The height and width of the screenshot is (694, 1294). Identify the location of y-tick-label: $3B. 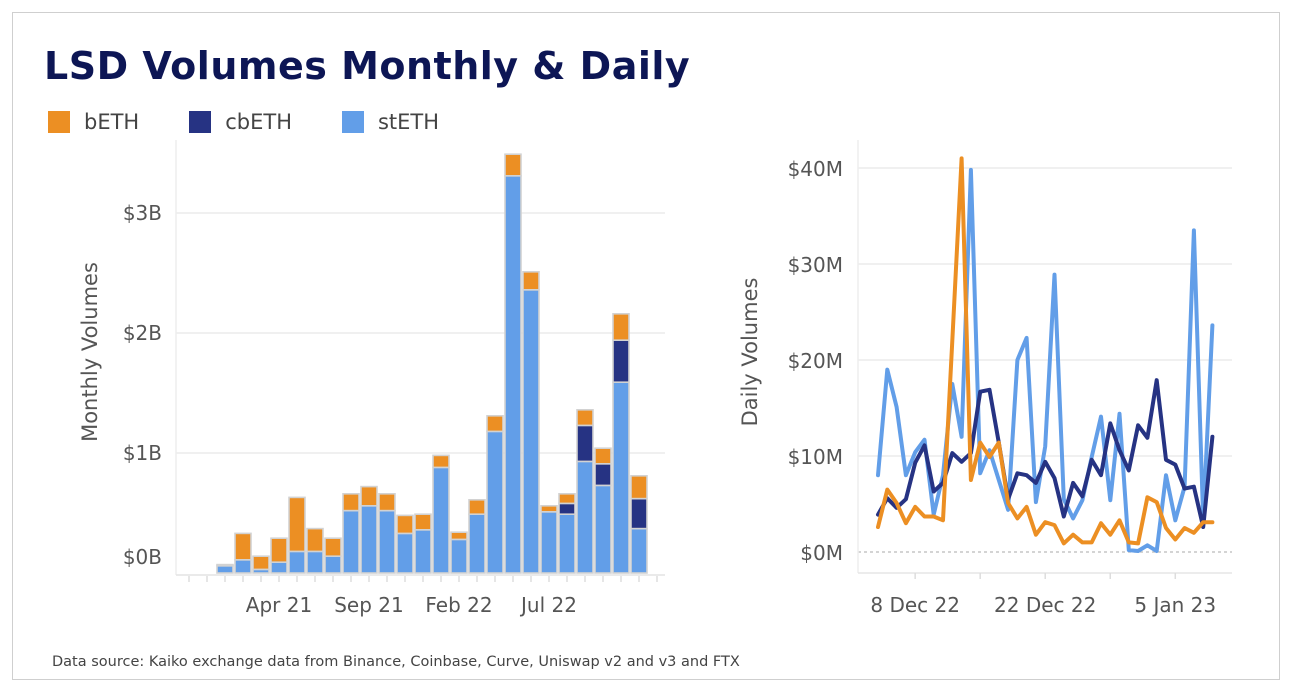
(142, 213).